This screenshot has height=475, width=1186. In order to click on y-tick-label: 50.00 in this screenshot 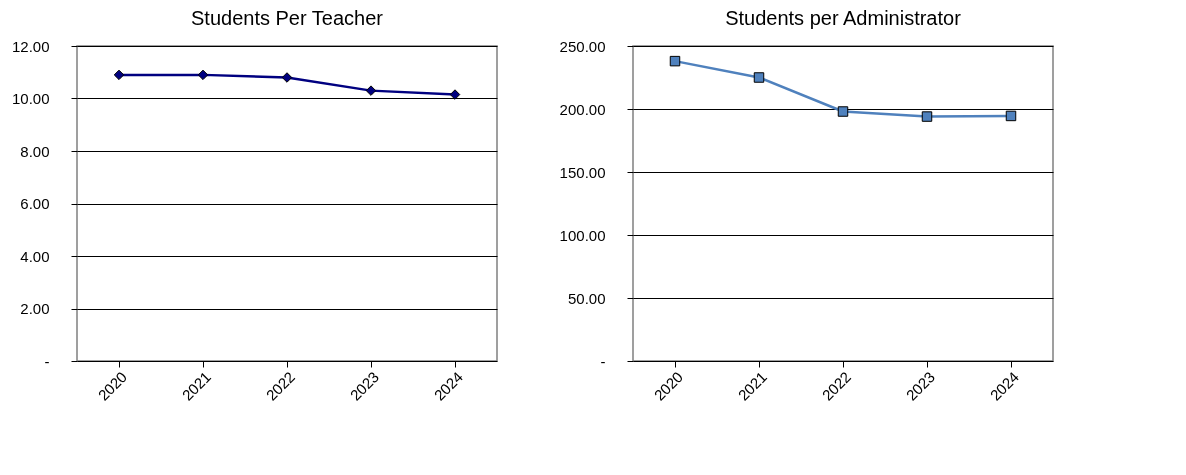, I will do `click(586, 298)`.